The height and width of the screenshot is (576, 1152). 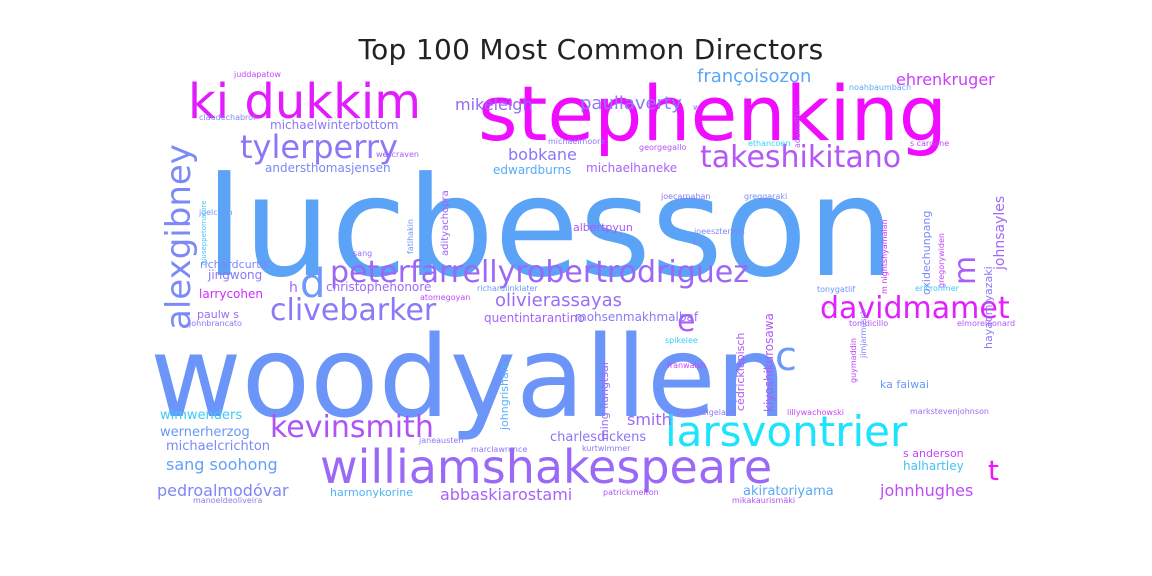 I want to click on word-halhartley: halhartley, so click(x=933, y=466).